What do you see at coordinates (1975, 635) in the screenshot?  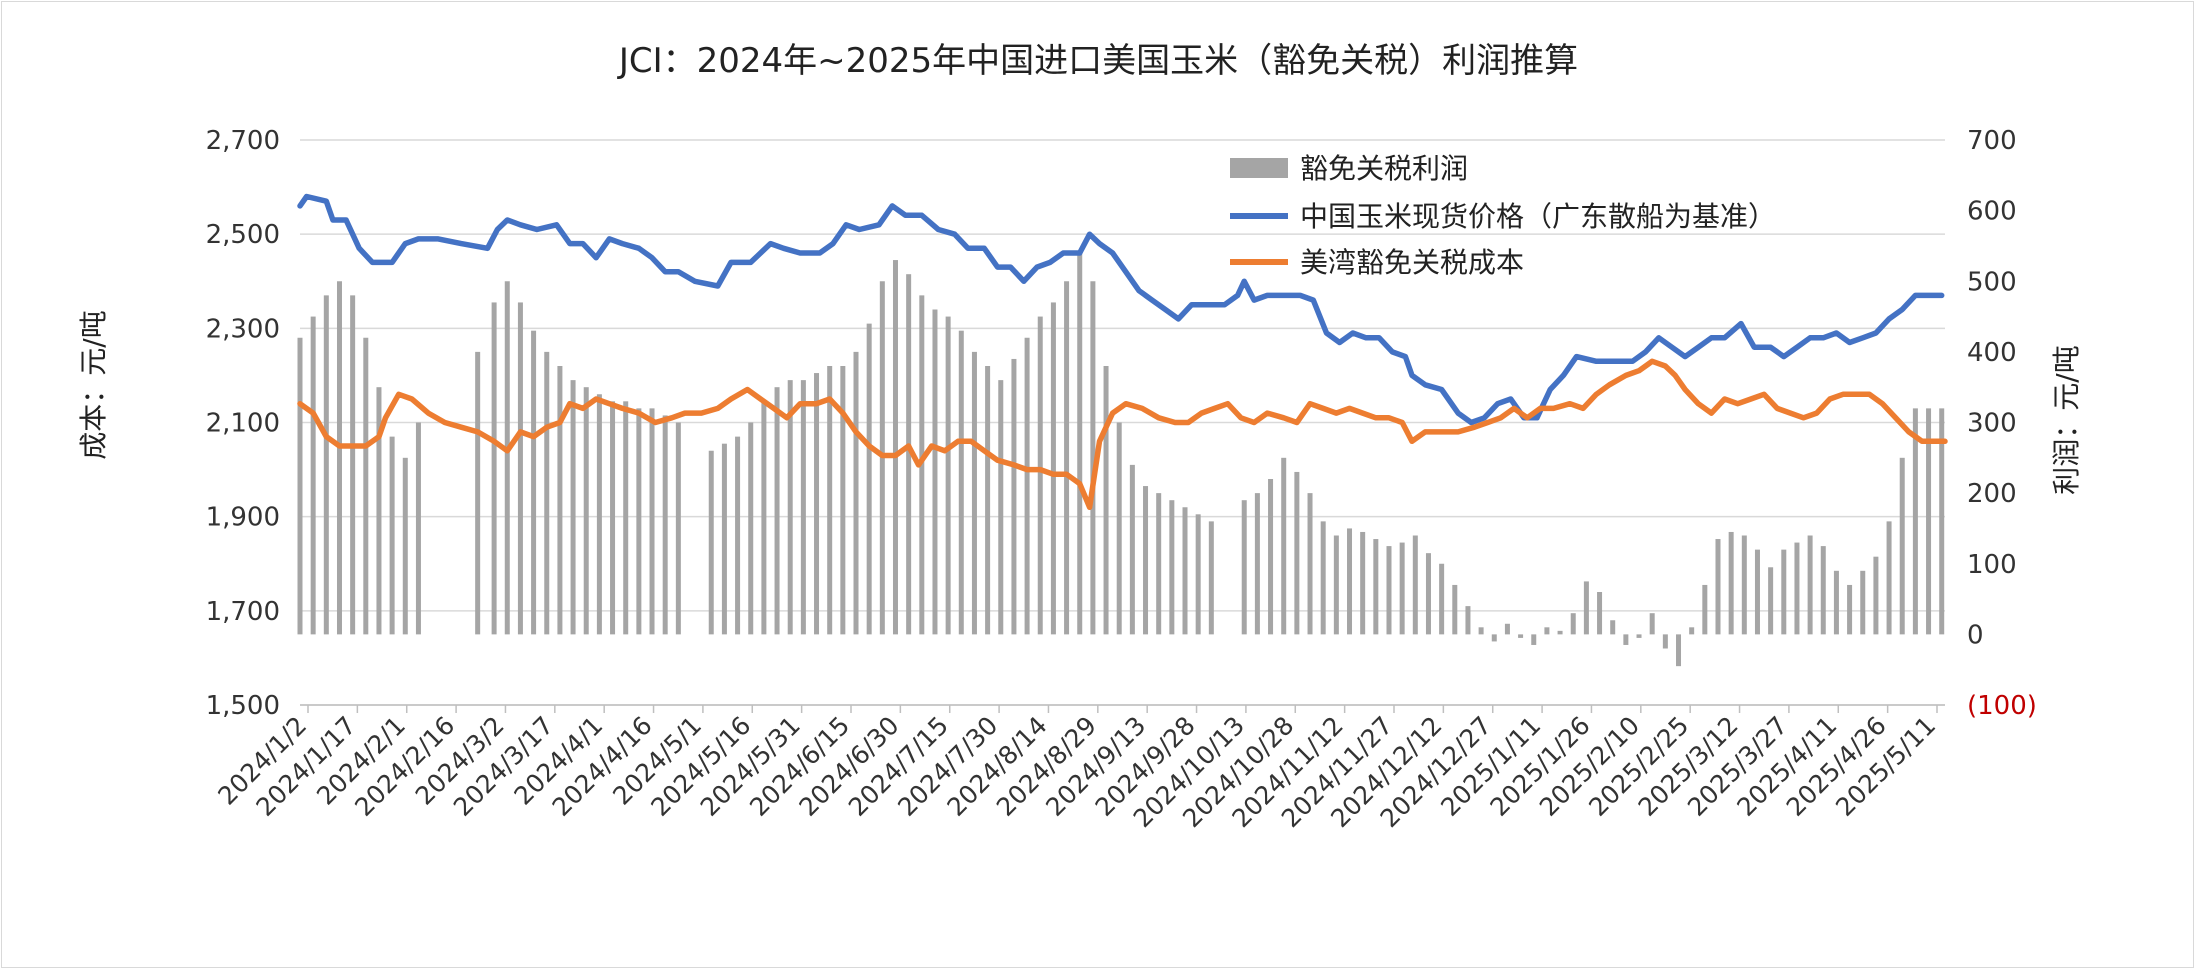 I see `y-right-tick-label: 0` at bounding box center [1975, 635].